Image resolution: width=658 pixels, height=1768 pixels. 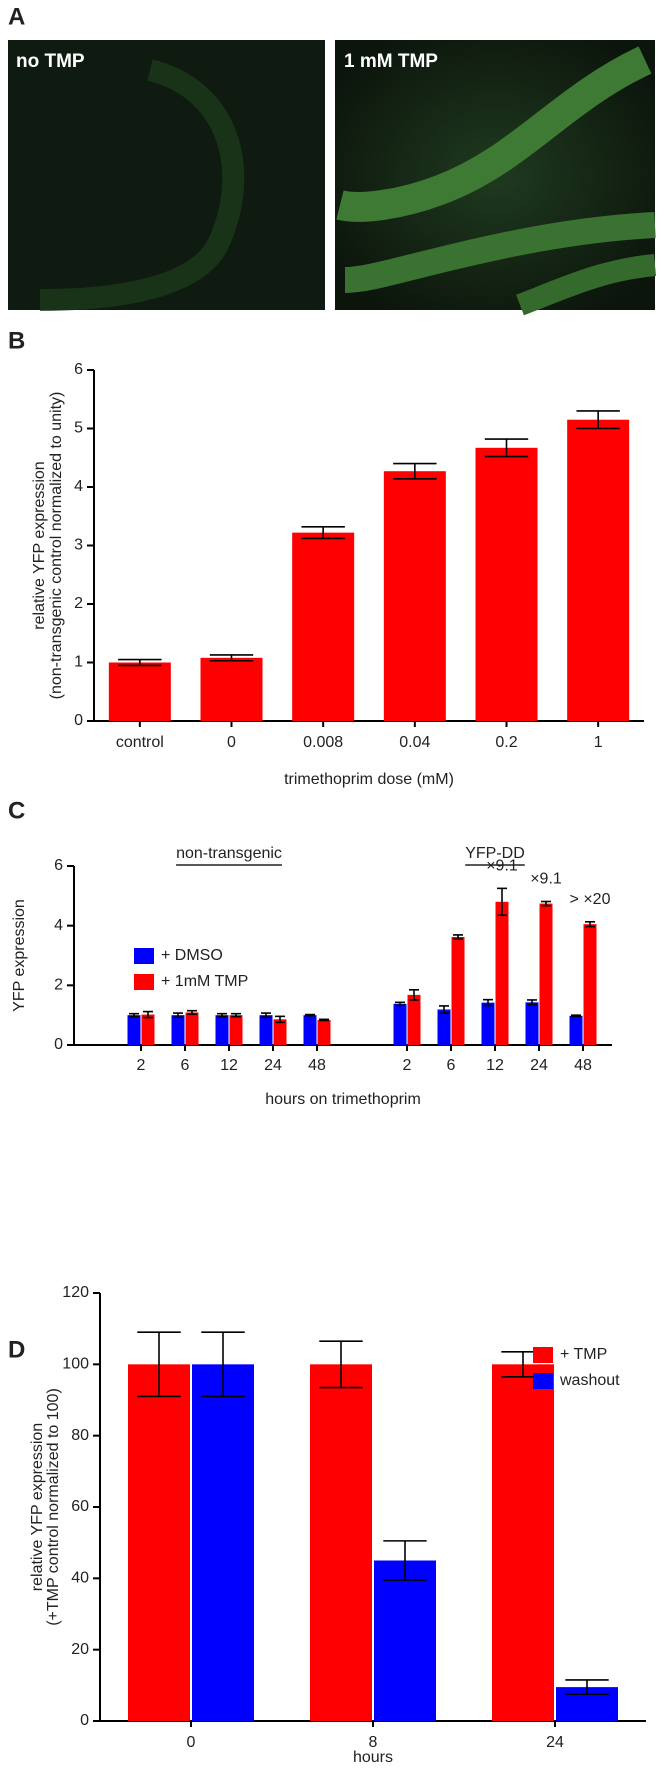 I want to click on x-tick-label: 0.04, so click(x=414, y=742).